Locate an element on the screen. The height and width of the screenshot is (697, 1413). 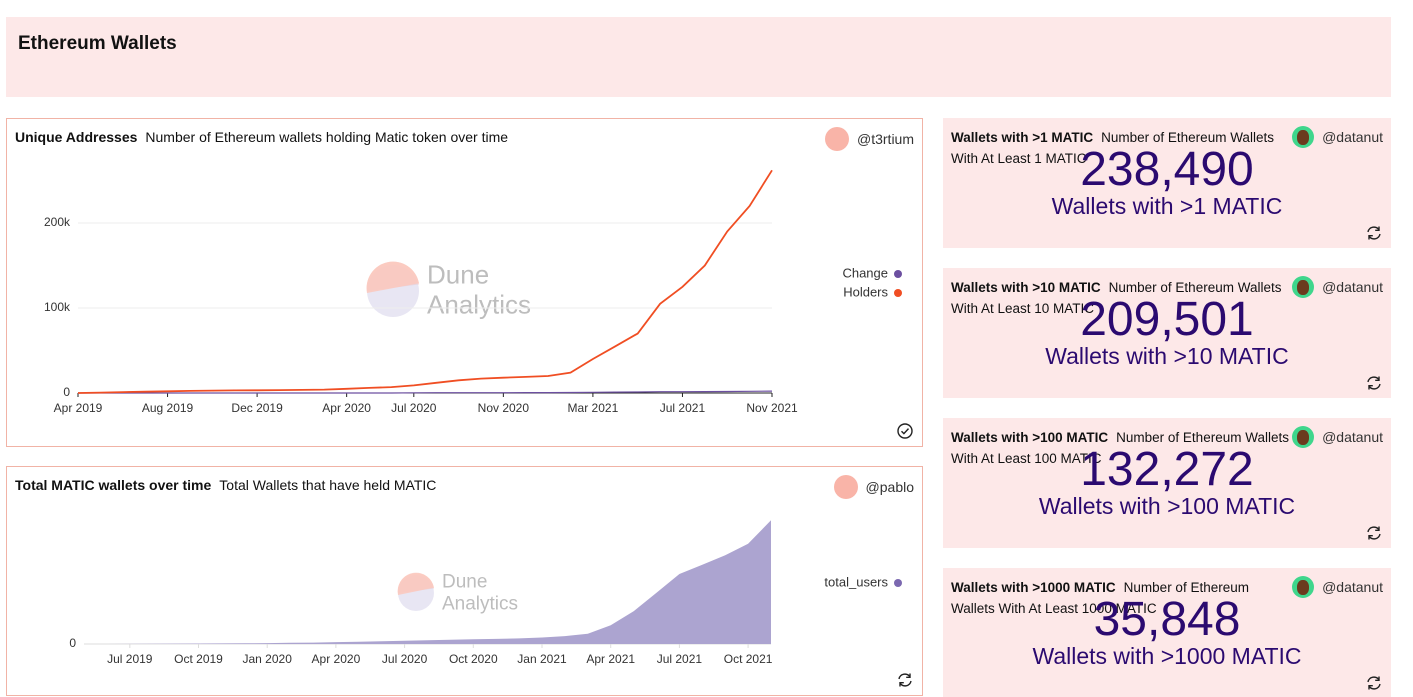
author-name: @pablo is located at coordinates (889, 487).